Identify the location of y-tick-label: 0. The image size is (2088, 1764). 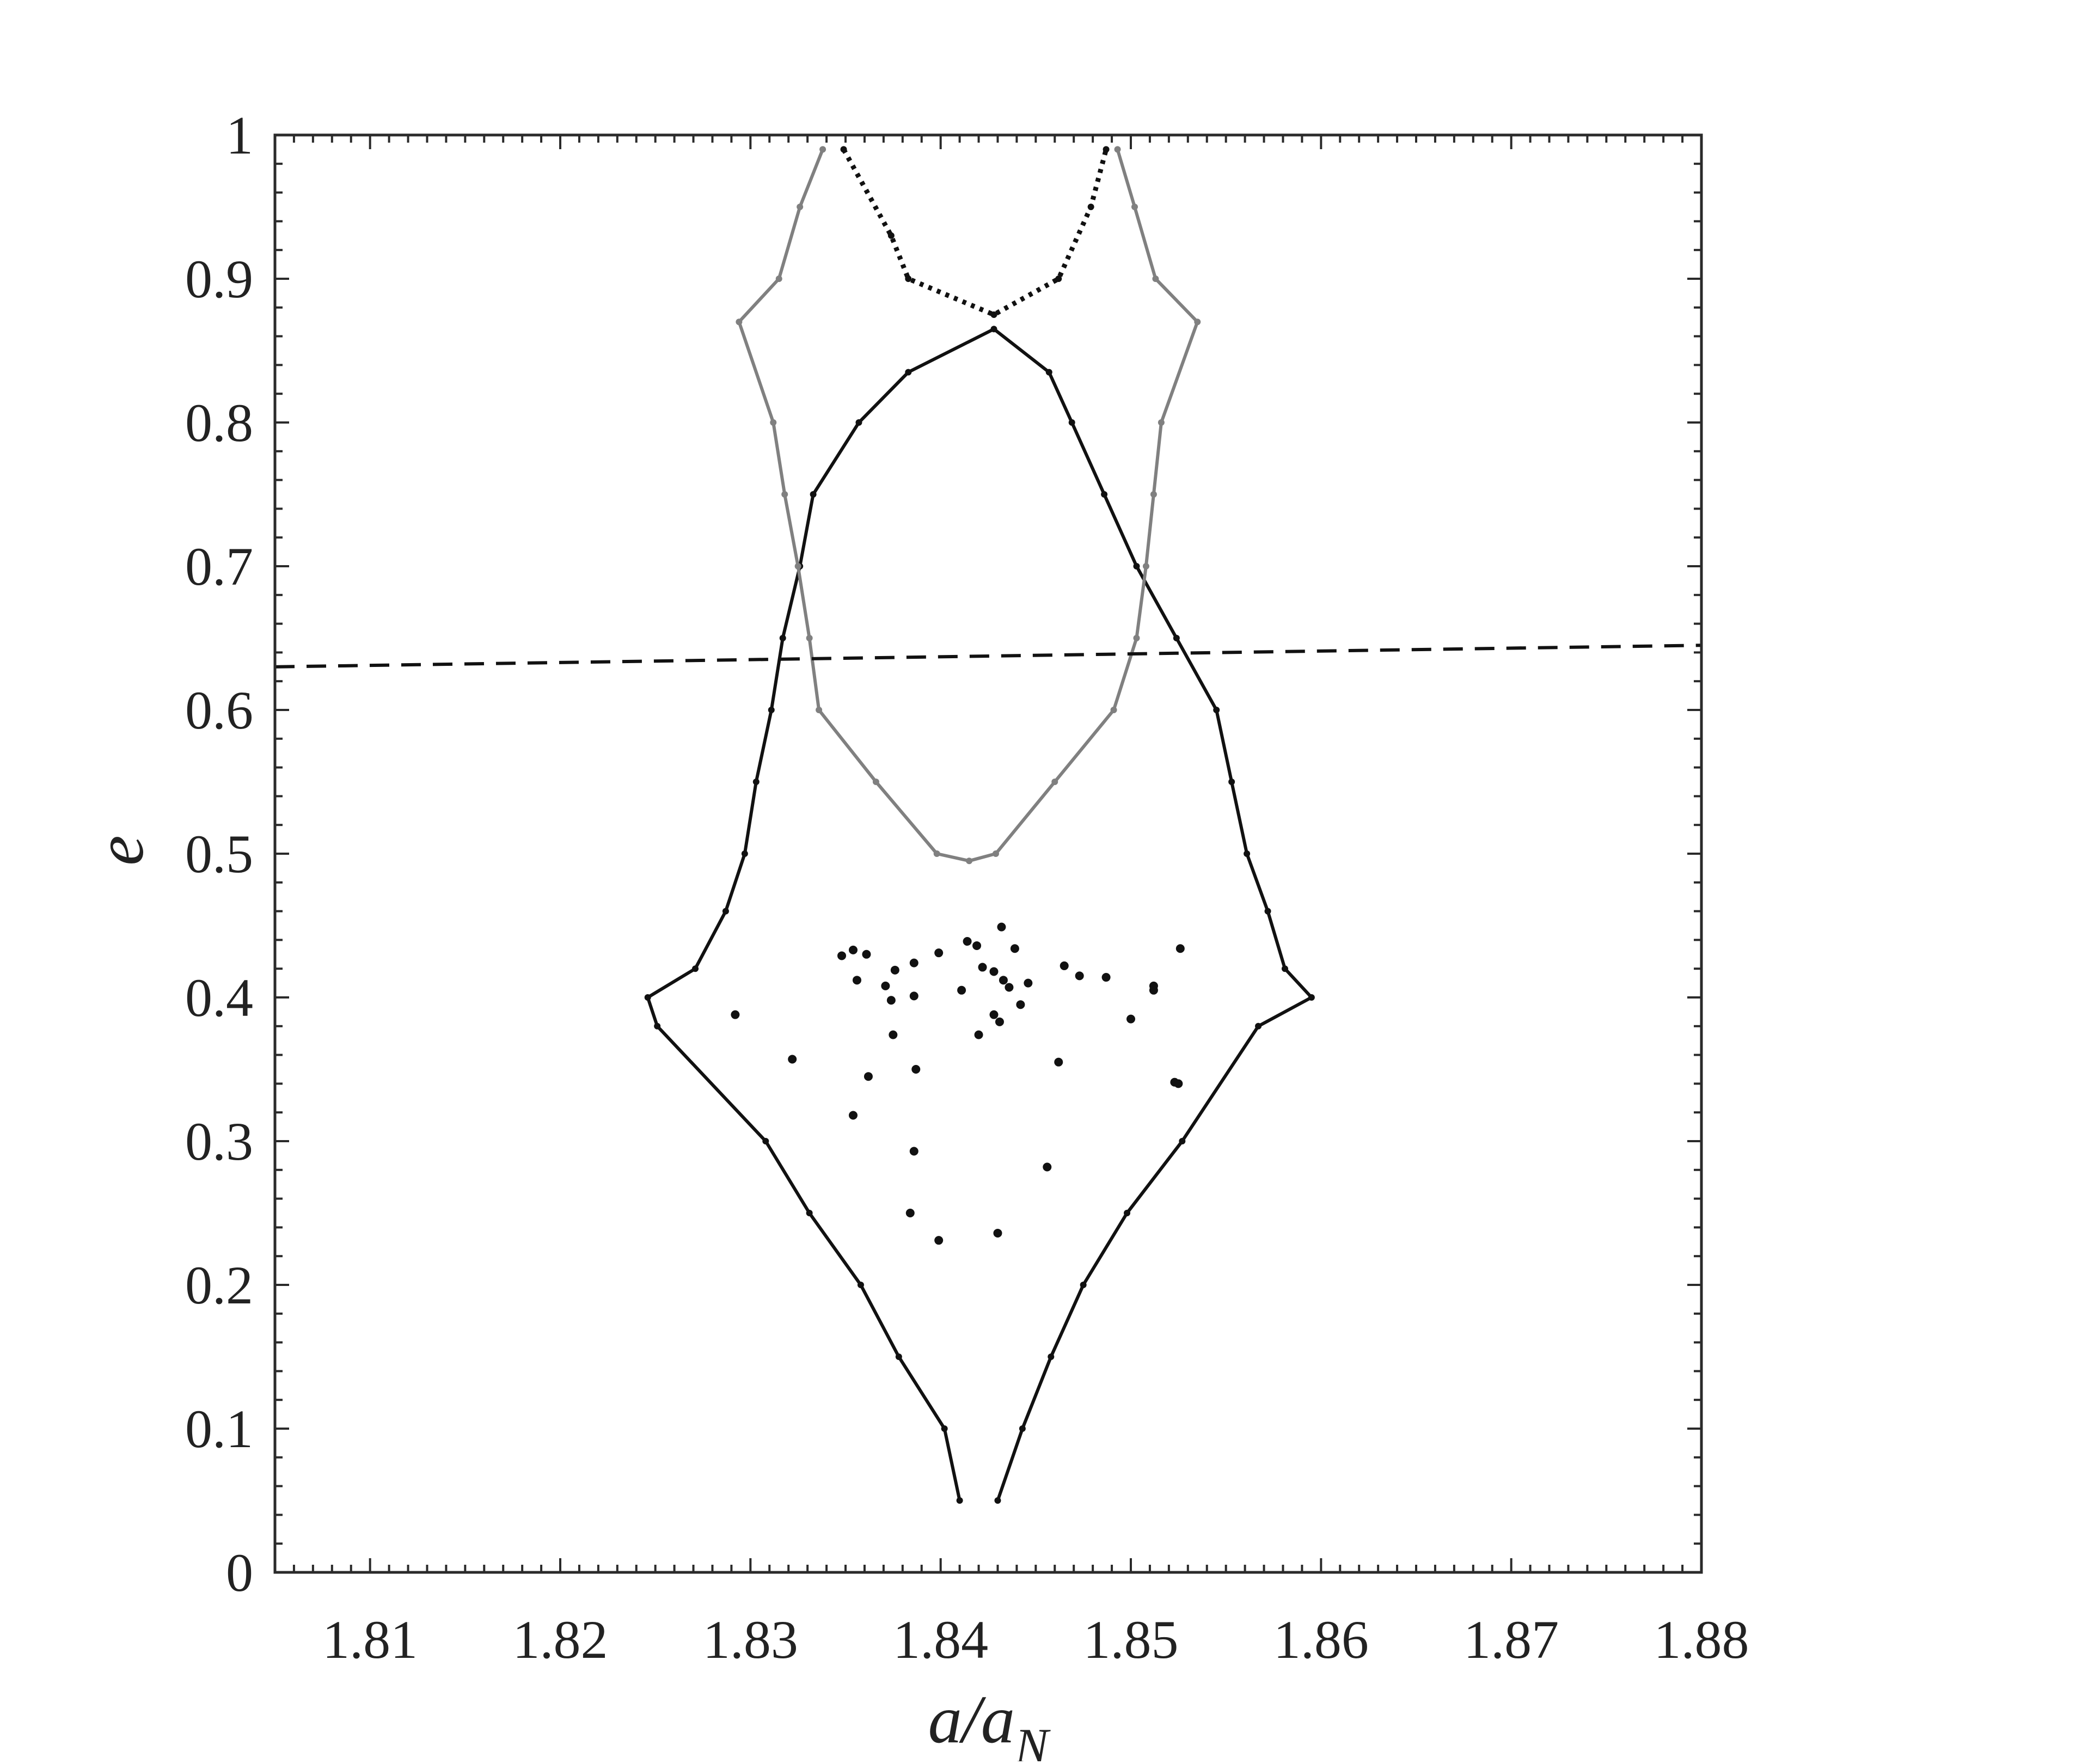
(239, 1572).